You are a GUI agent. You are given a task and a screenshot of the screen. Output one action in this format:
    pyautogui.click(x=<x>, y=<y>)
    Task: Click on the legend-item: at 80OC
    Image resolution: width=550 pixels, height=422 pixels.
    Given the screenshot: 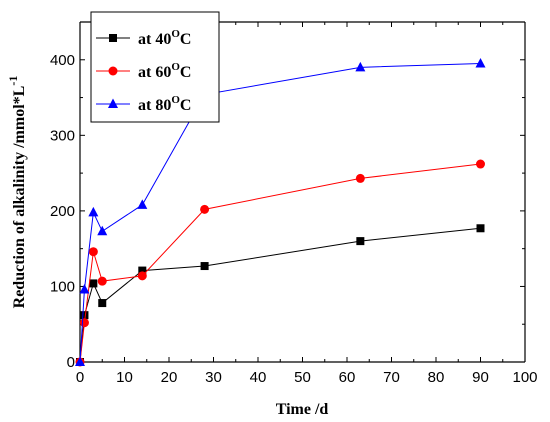 What is the action you would take?
    pyautogui.click(x=143, y=104)
    